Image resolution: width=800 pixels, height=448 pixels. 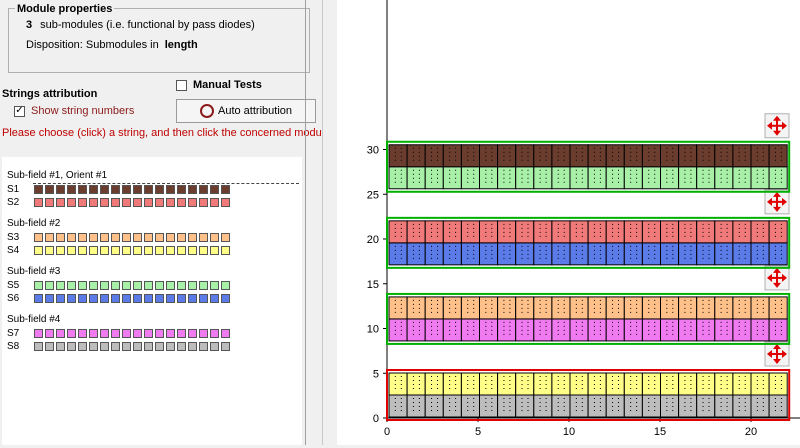 What do you see at coordinates (118, 189) in the screenshot?
I see `string-row: S1` at bounding box center [118, 189].